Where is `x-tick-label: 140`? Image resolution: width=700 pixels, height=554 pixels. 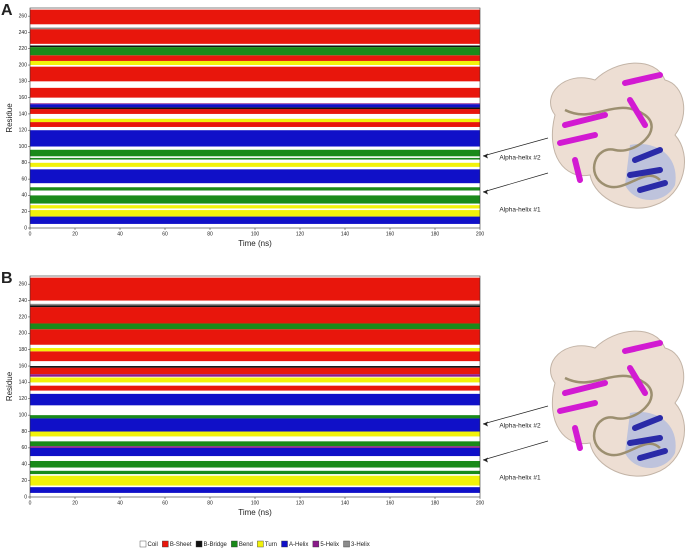
x-tick-label: 140 is located at coordinates (345, 503).